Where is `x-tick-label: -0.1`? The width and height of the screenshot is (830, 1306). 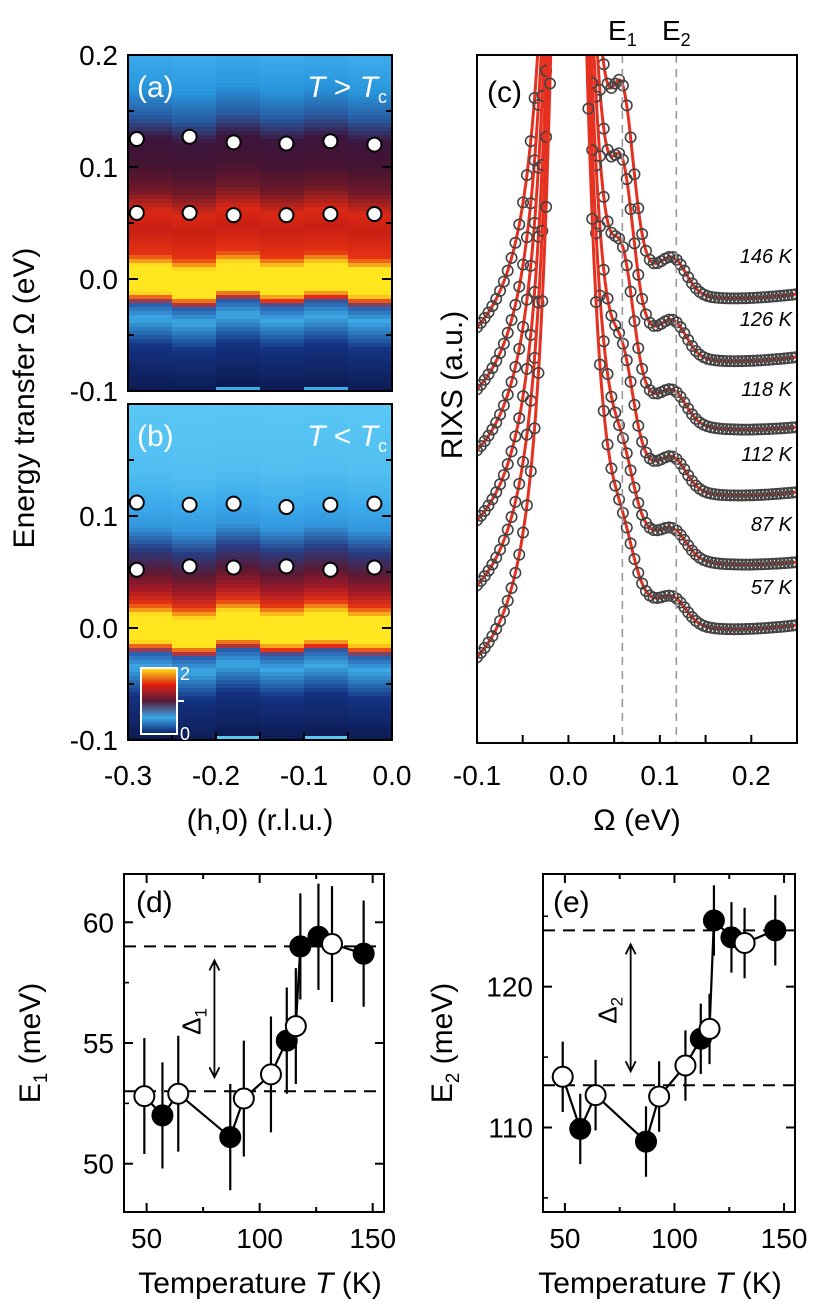 x-tick-label: -0.1 is located at coordinates (477, 775).